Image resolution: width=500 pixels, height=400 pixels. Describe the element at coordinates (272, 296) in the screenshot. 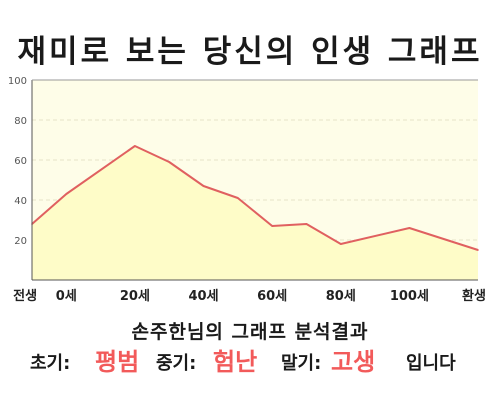

I see `x-tick-label: 60세` at that location.